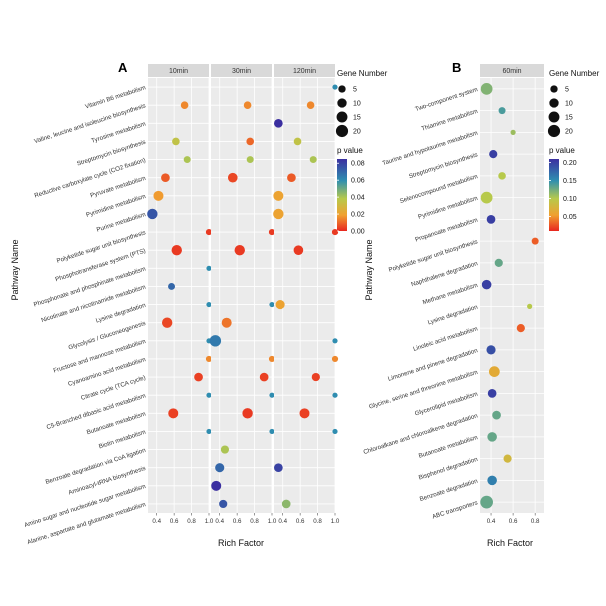  I want to click on panel-a-facet-strip-label: 120min, so click(304, 71).